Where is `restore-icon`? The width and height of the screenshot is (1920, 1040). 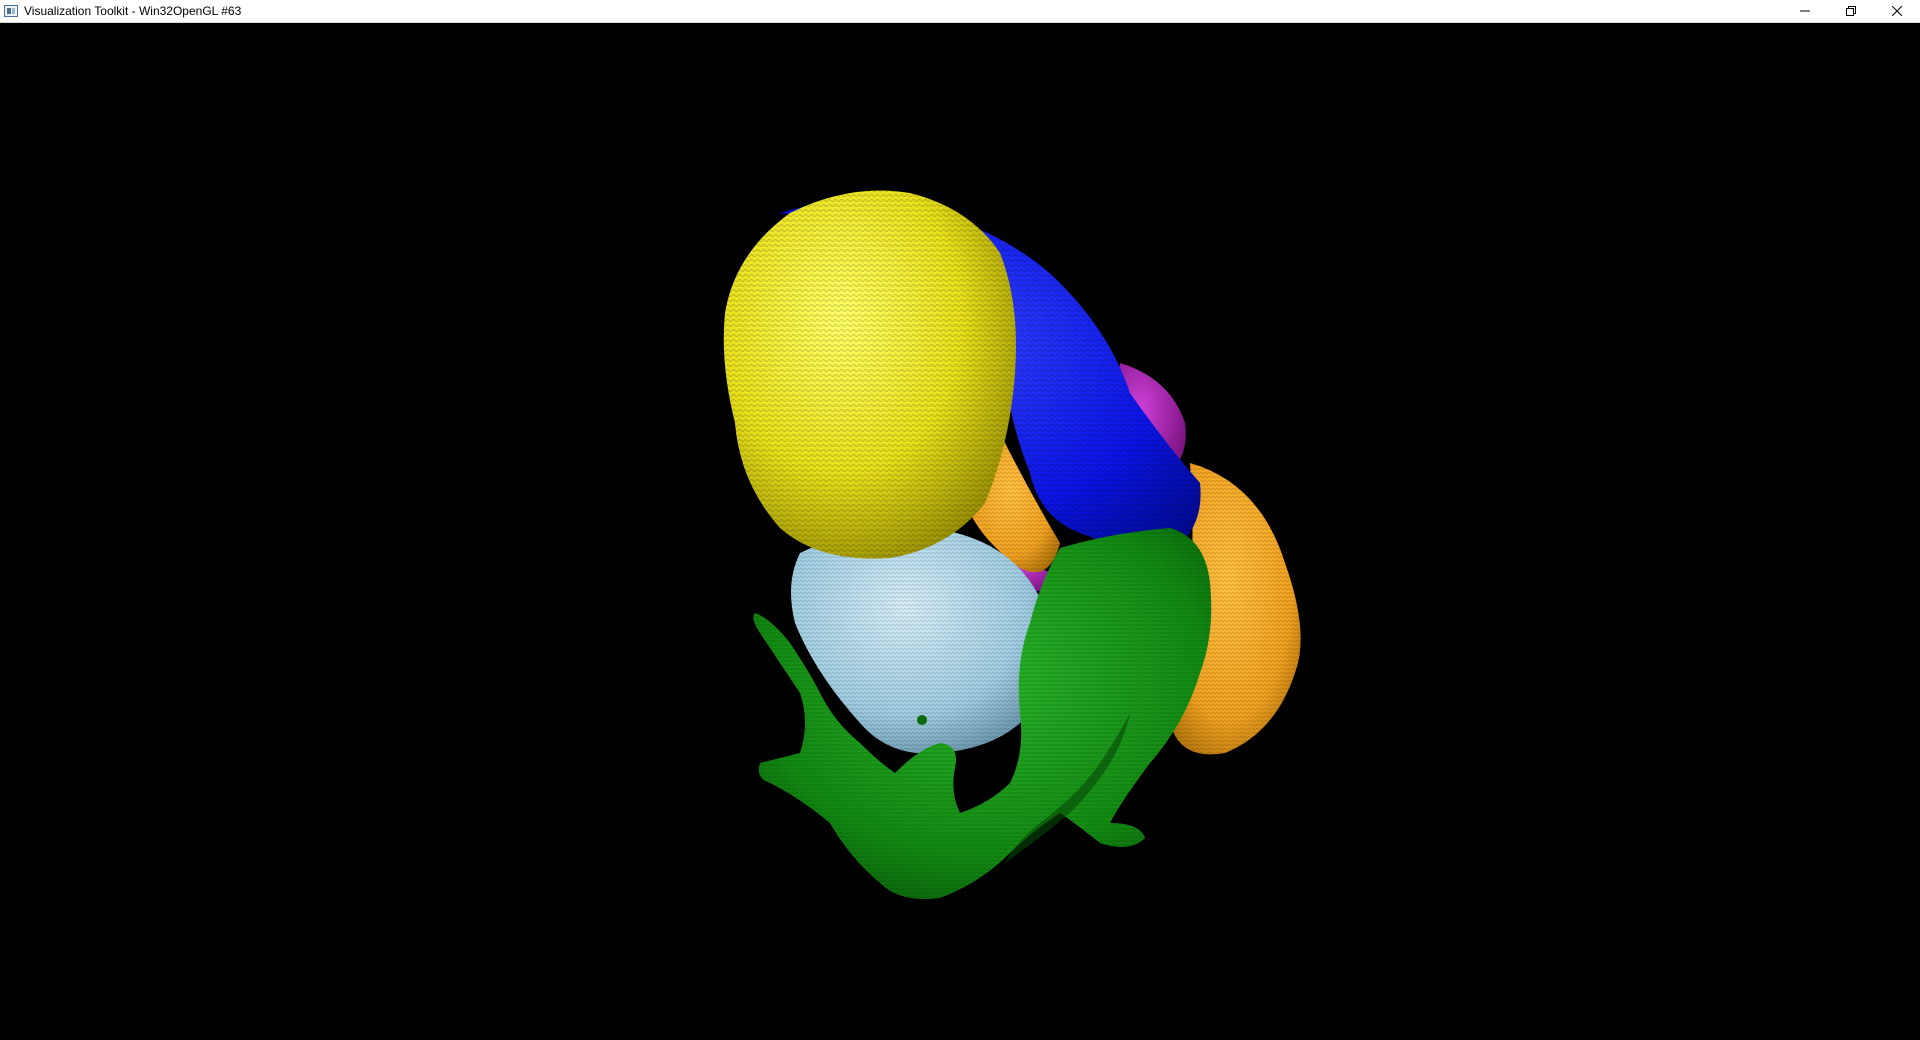
restore-icon is located at coordinates (1851, 11).